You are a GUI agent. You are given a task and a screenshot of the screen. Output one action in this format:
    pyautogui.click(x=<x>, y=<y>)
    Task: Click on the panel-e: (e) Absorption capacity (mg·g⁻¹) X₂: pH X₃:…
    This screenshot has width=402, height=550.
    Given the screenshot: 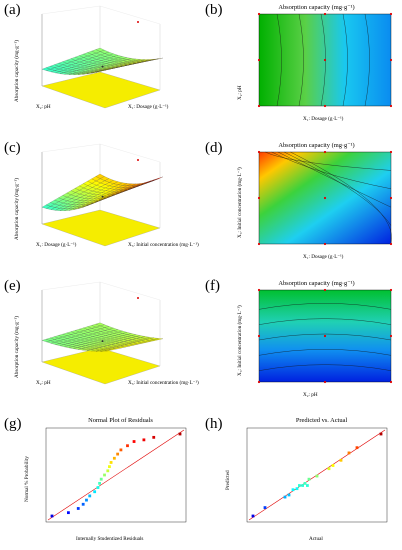 What is the action you would take?
    pyautogui.click(x=100, y=343)
    